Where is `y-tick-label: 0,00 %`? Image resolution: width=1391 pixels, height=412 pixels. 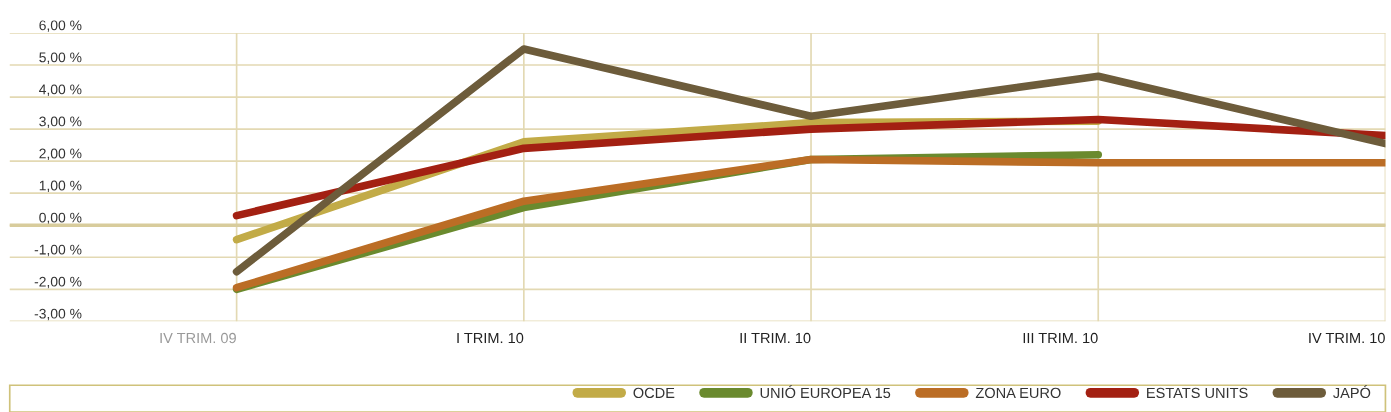 y-tick-label: 0,00 % is located at coordinates (60, 218).